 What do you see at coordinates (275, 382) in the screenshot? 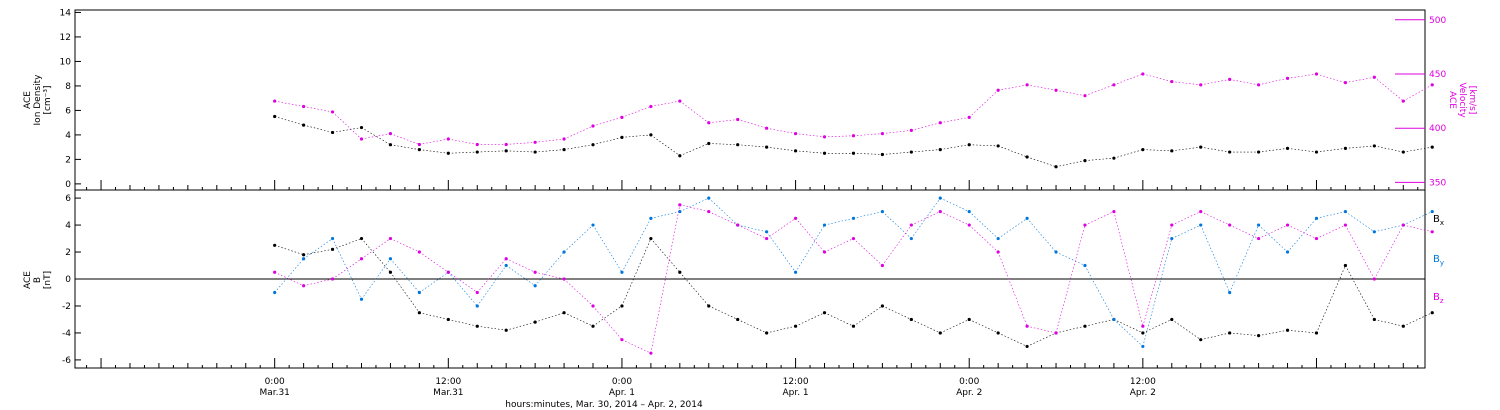
I see `time-tick-label: 0:00` at bounding box center [275, 382].